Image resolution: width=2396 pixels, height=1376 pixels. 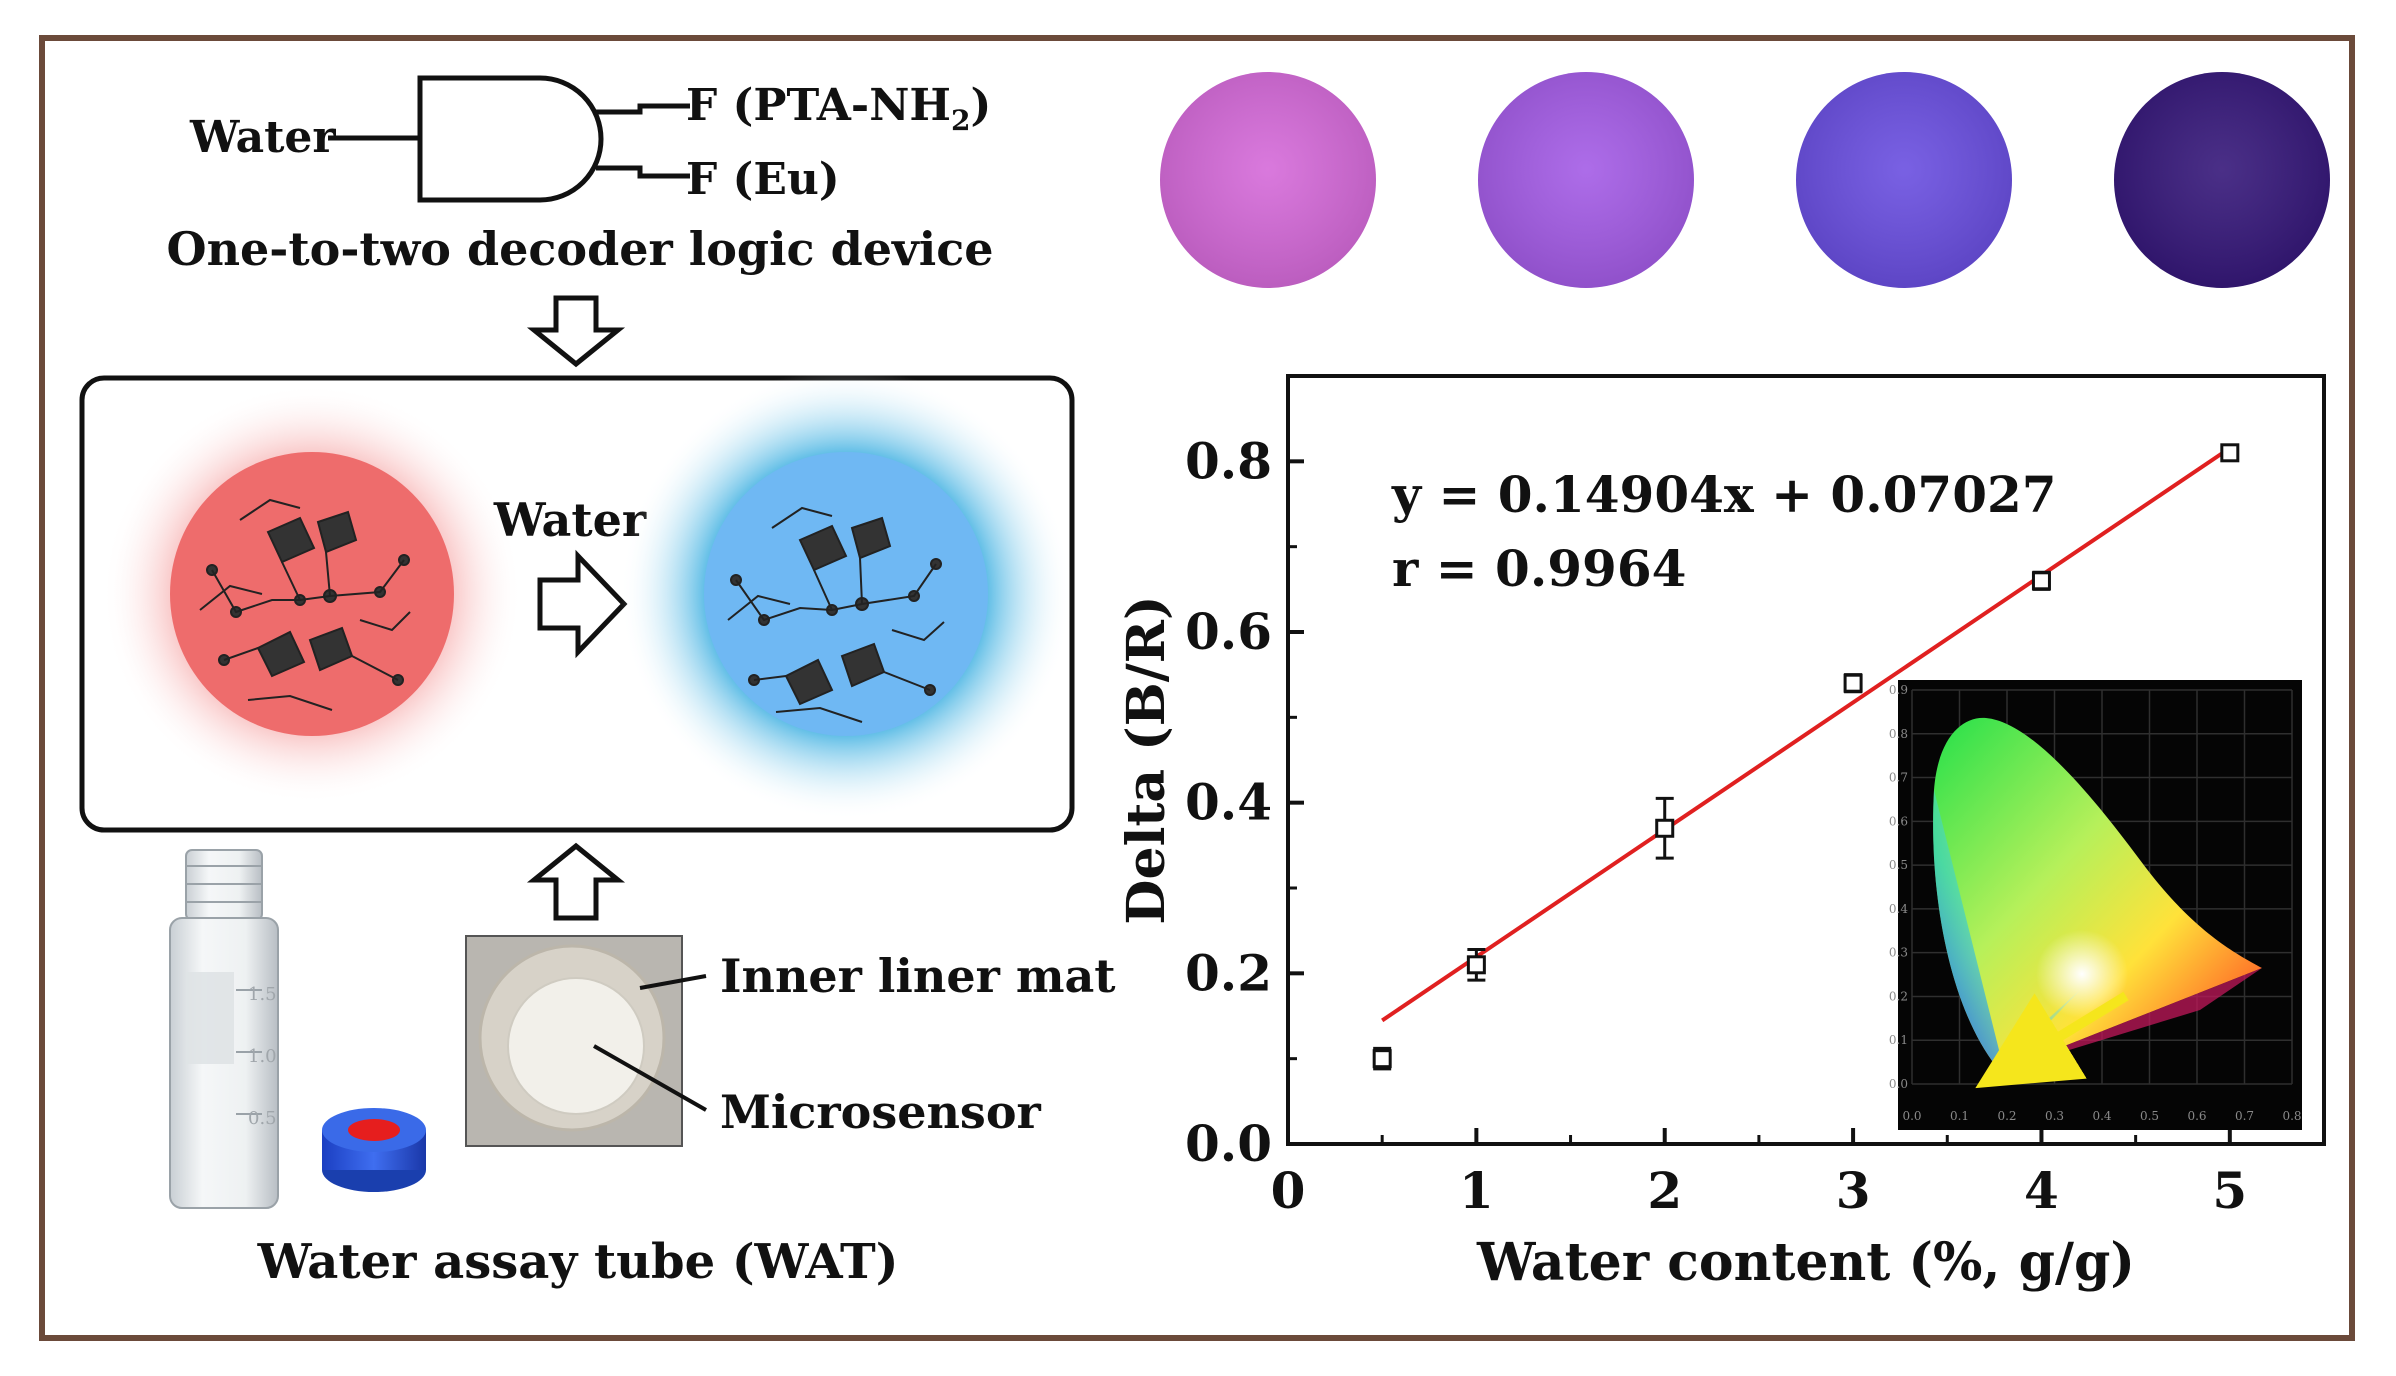 I want to click on inset-x-tick: 0.4, so click(x=2101, y=1116).